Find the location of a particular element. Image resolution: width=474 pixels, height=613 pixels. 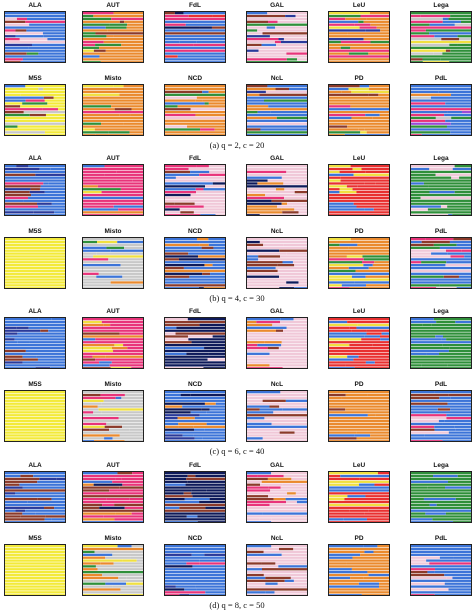

subfigure-caption: (c) q = 6, c = 40 is located at coordinates (237, 451).